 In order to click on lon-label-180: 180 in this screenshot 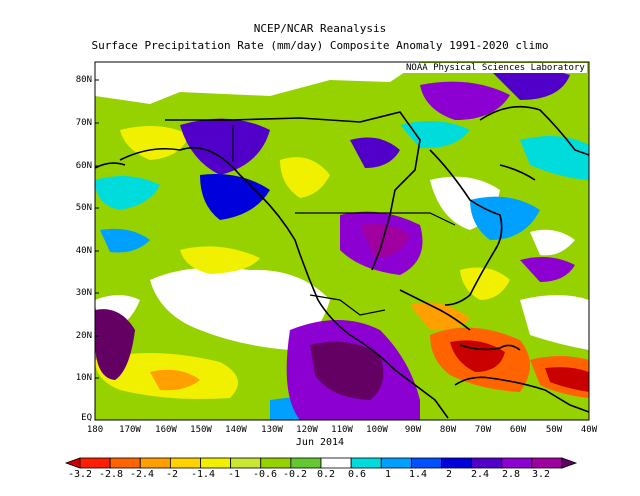, I will do `click(95, 430)`.